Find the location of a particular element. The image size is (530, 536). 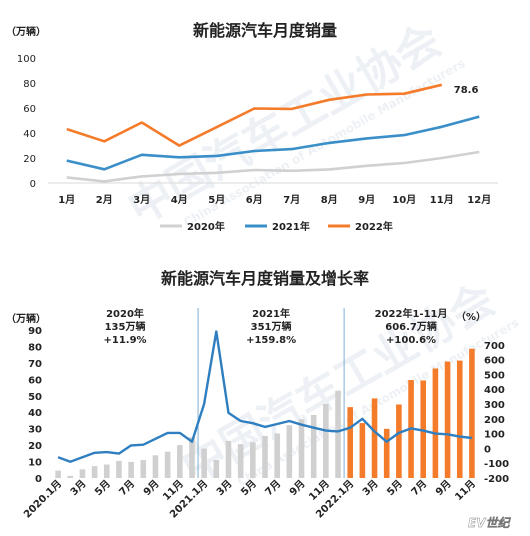

chart1-legend-label: 2022年 is located at coordinates (374, 226).